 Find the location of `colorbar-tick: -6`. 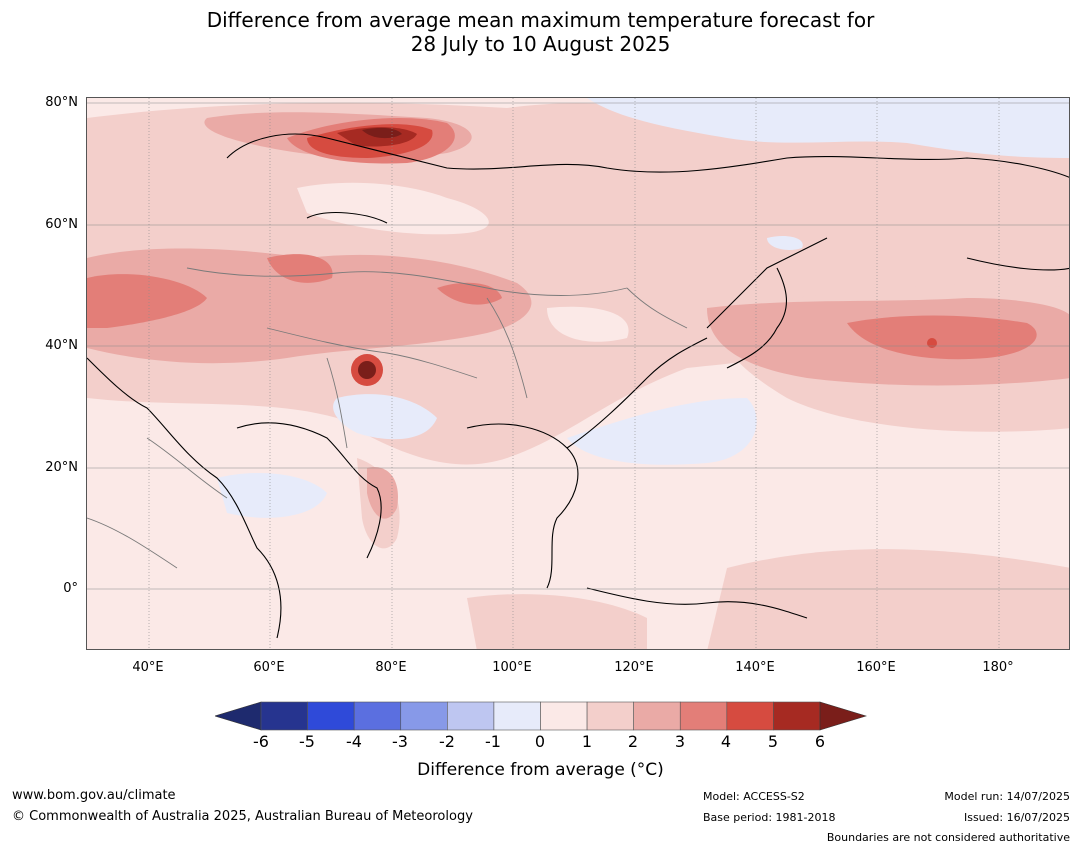

colorbar-tick: -6 is located at coordinates (261, 741).